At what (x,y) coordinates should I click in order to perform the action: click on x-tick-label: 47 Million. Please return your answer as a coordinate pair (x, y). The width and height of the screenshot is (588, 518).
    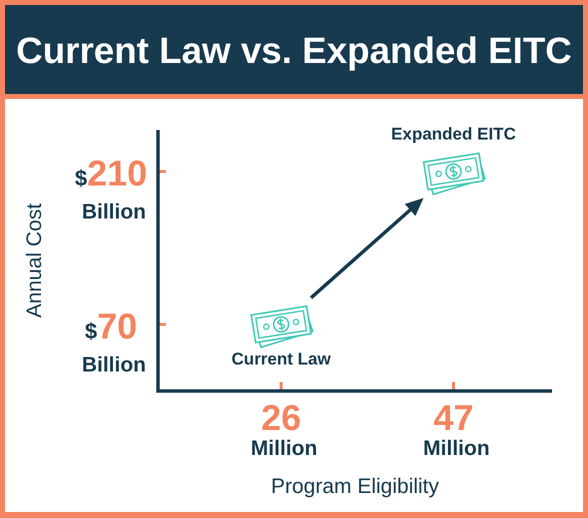
    Looking at the image, I should click on (453, 428).